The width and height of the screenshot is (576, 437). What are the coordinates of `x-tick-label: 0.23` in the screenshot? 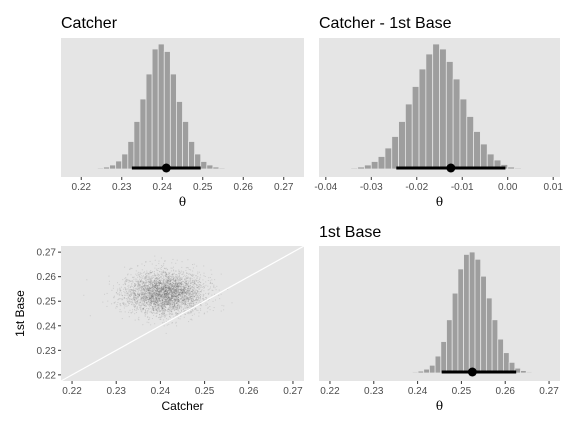 It's located at (374, 391).